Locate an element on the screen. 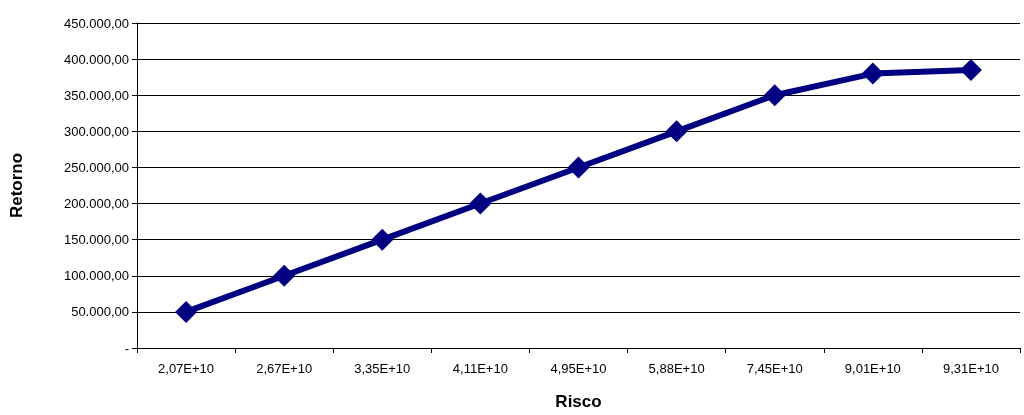 This screenshot has height=415, width=1024. y-tick-label: 100.000,00 is located at coordinates (96, 276).